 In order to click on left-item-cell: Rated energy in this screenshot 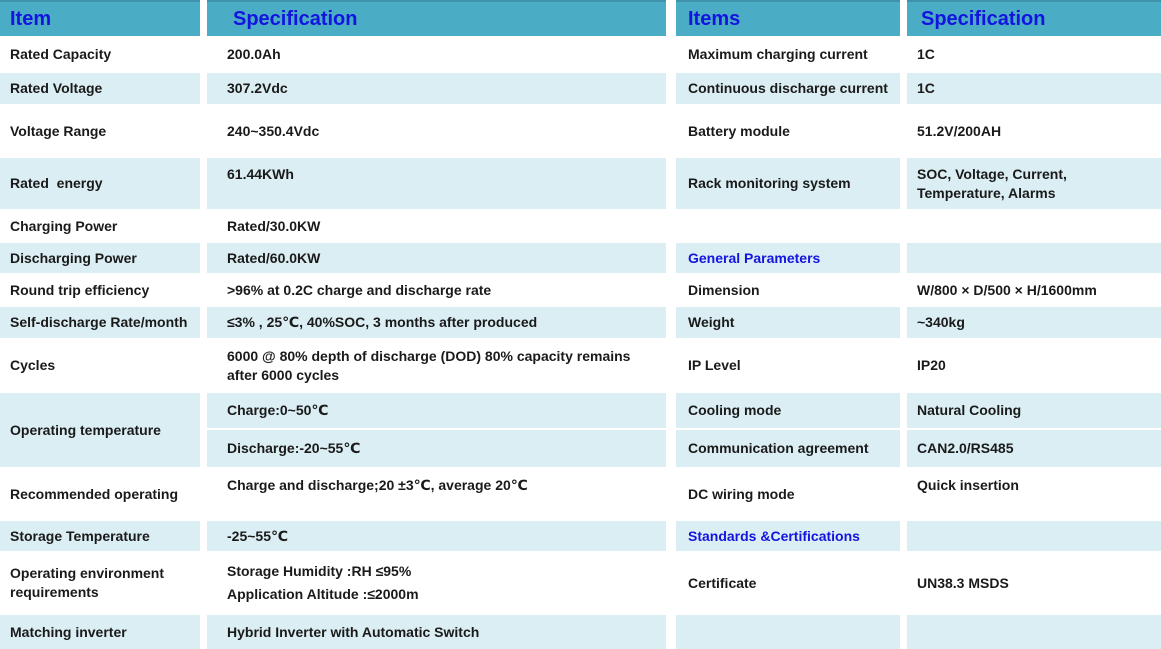, I will do `click(100, 183)`.